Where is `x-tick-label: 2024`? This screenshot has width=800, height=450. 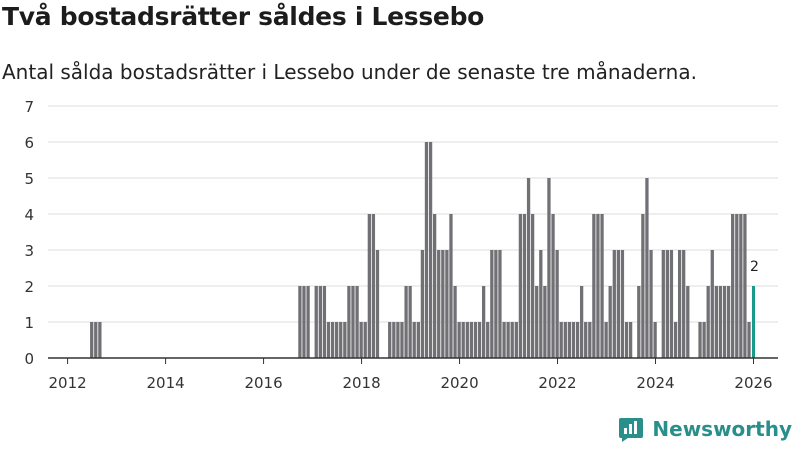 x-tick-label: 2024 is located at coordinates (655, 383).